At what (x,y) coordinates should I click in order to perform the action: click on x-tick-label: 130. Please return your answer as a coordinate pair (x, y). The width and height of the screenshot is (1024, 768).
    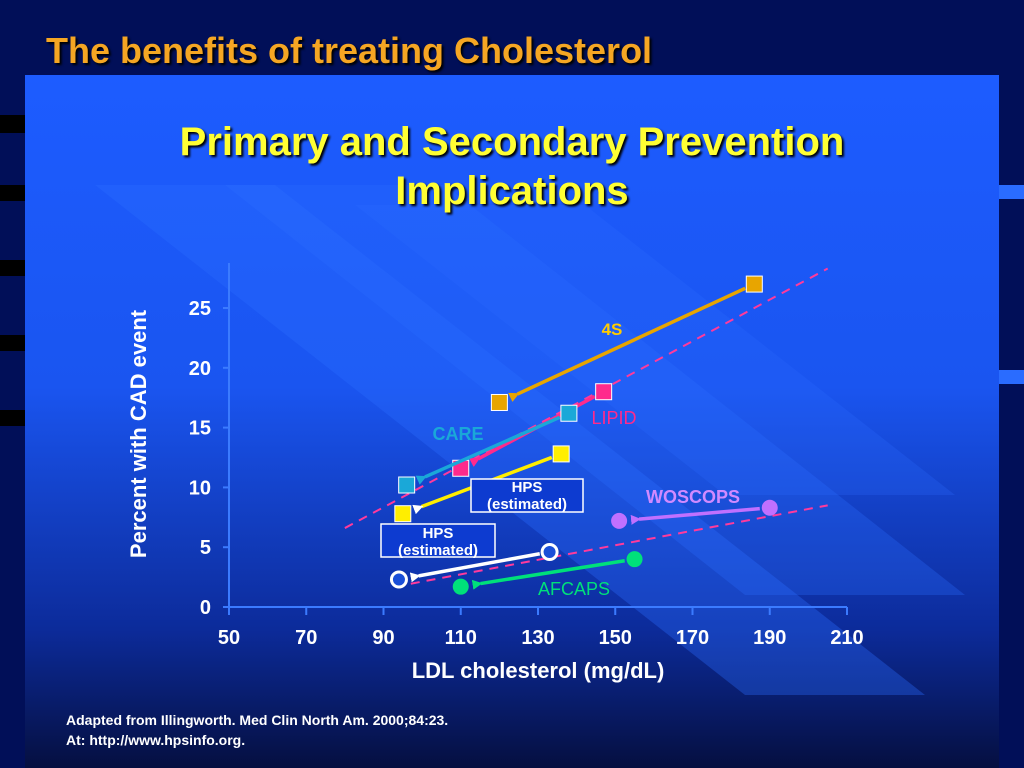
    Looking at the image, I should click on (537, 638).